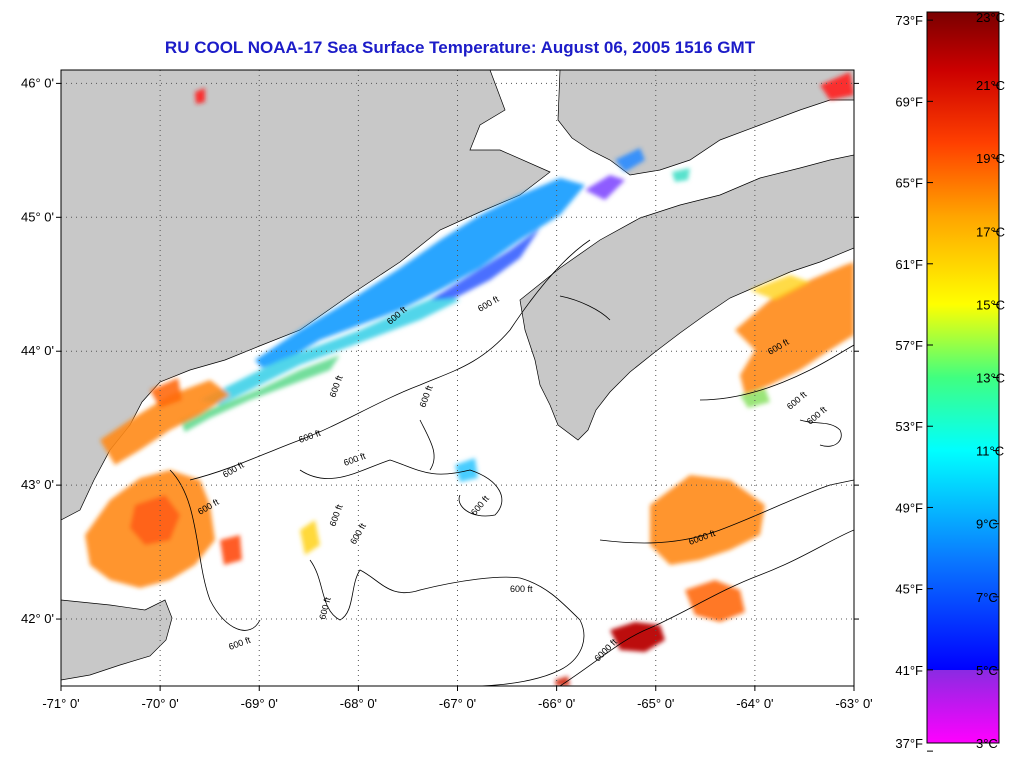 This screenshot has width=1016, height=761. Describe the element at coordinates (909, 20) in the screenshot. I see `colorbar-fahrenheit-label: 73°F` at that location.